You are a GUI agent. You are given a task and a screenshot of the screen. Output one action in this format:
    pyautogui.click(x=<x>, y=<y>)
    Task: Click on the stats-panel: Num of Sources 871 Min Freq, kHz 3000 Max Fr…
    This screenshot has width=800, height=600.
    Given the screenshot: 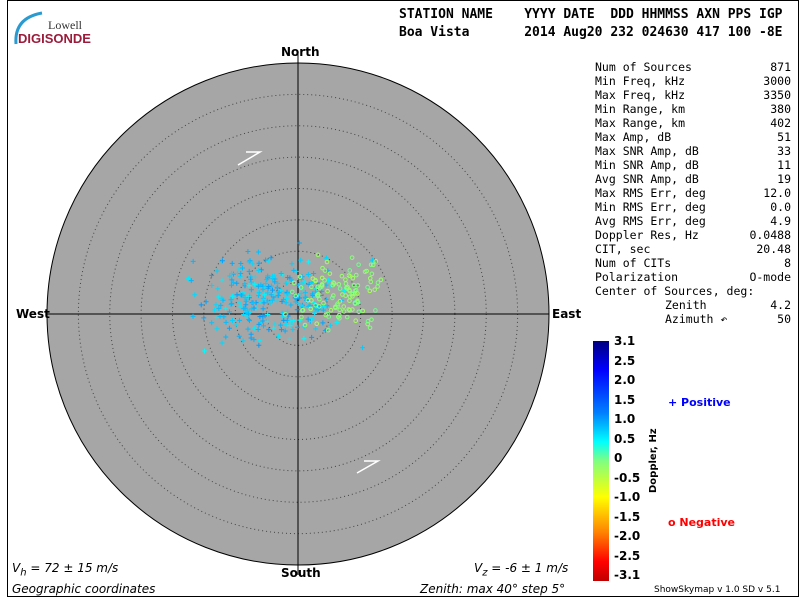 What is the action you would take?
    pyautogui.click(x=693, y=193)
    